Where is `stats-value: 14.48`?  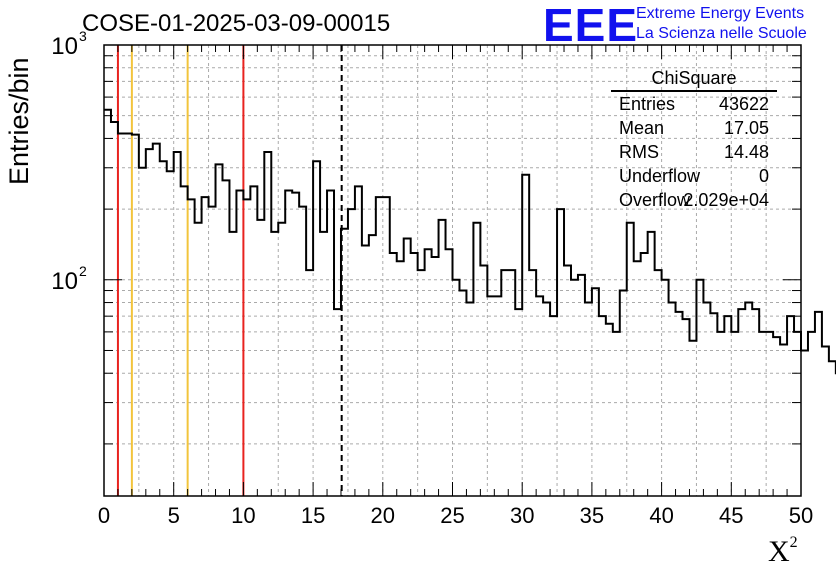 stats-value: 14.48 is located at coordinates (746, 152).